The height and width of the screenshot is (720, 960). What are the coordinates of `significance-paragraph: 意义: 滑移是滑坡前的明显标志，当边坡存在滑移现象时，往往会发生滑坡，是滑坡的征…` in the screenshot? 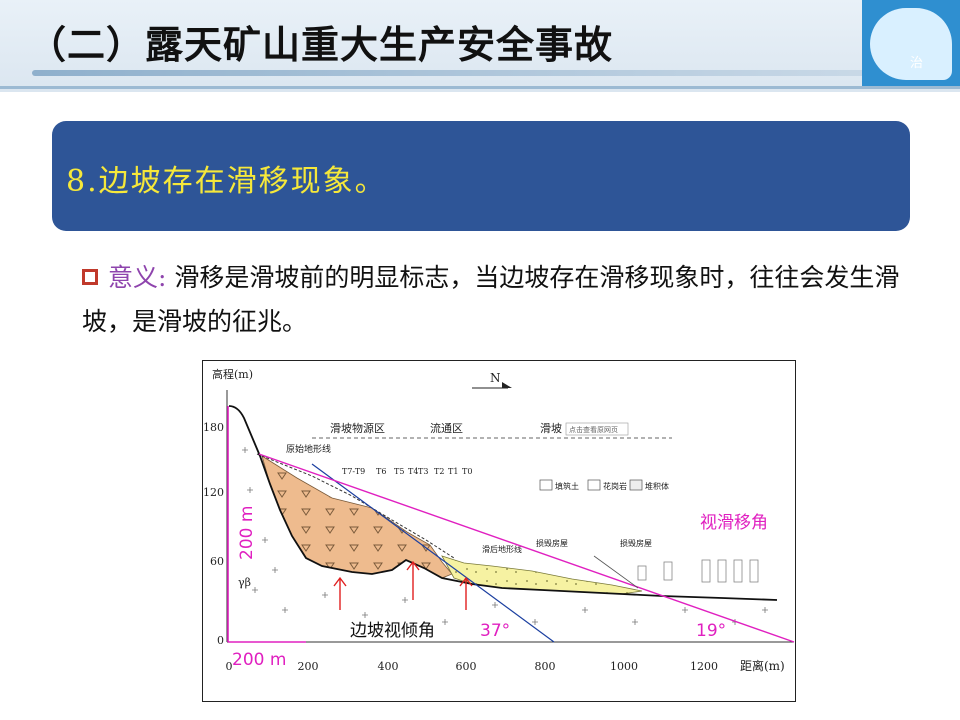 It's located at (497, 300).